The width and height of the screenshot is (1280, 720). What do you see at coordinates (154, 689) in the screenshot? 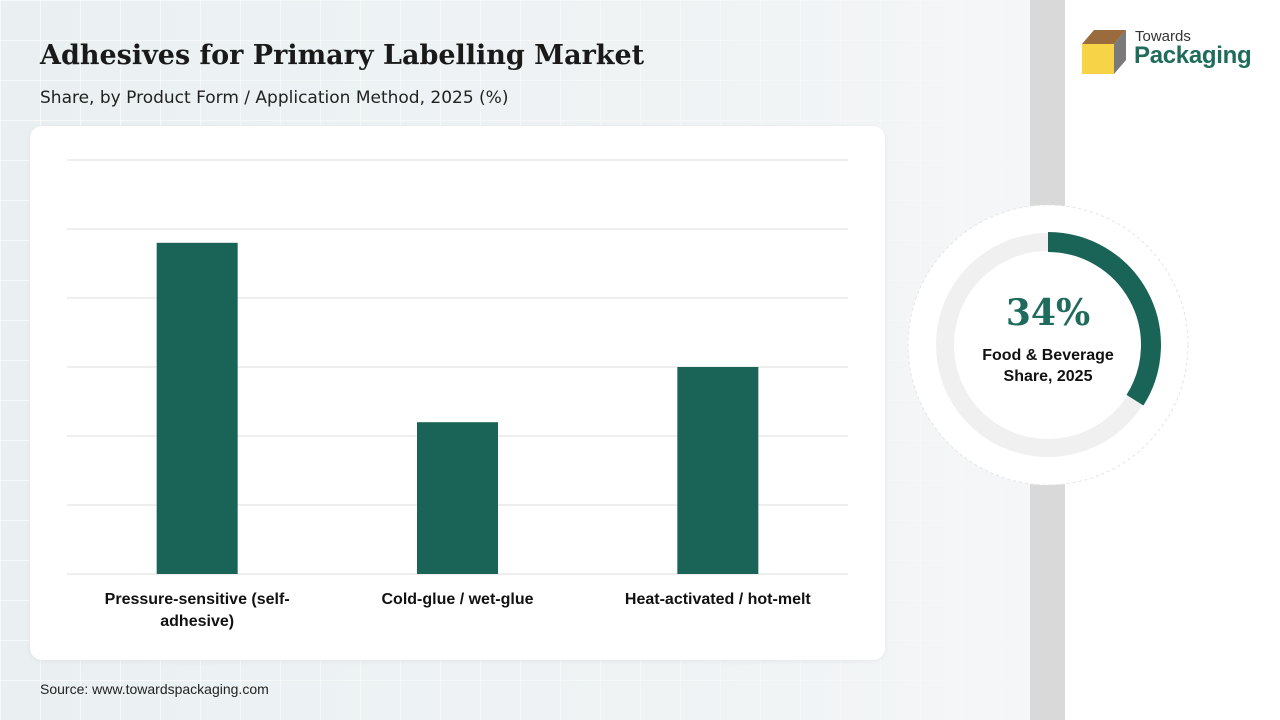
I see `source-note: Source: www.towardspackaging.com` at bounding box center [154, 689].